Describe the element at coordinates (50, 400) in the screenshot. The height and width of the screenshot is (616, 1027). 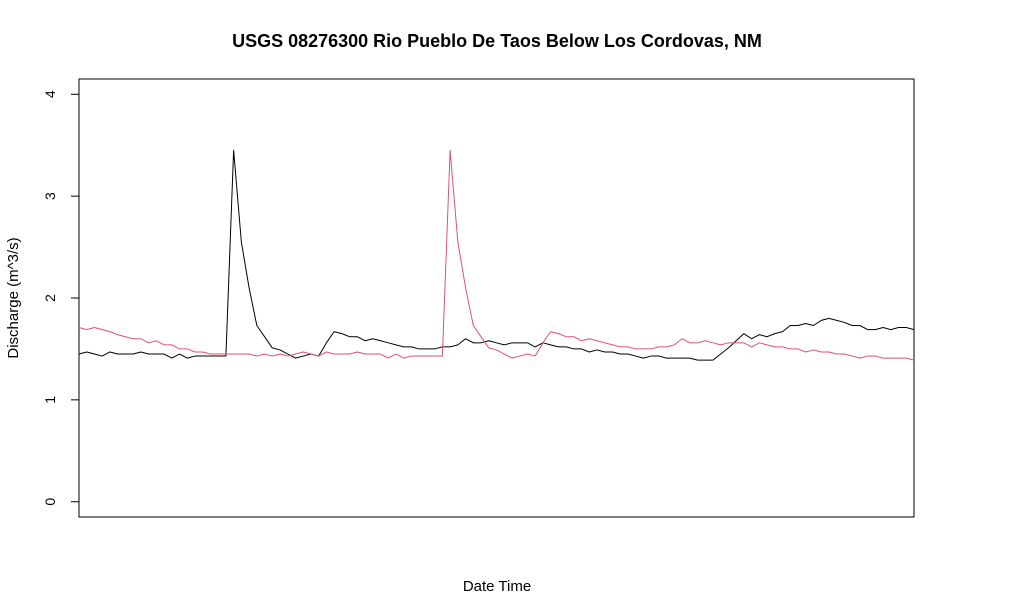
I see `y-tick-label: 1` at that location.